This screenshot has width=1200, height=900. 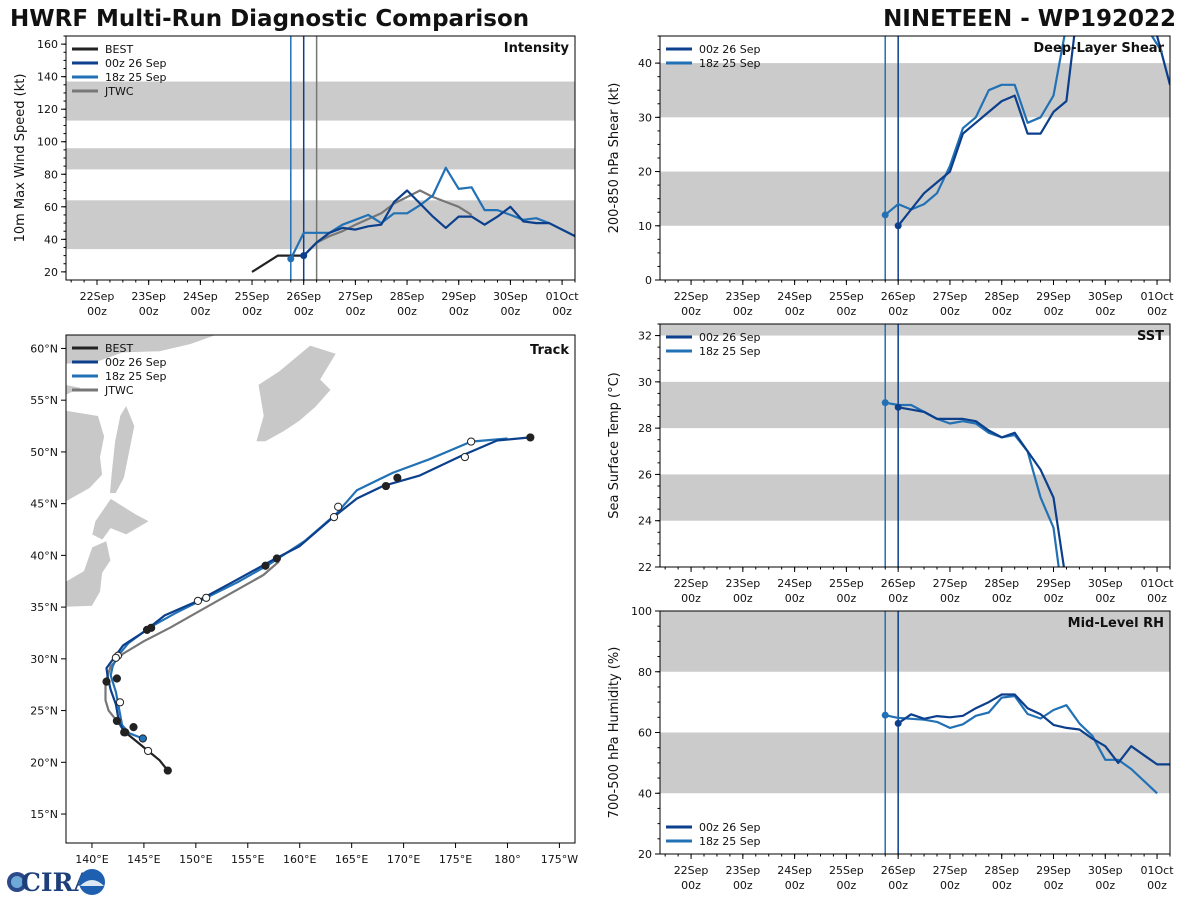 I want to click on y-tick-label: 10, so click(x=645, y=226).